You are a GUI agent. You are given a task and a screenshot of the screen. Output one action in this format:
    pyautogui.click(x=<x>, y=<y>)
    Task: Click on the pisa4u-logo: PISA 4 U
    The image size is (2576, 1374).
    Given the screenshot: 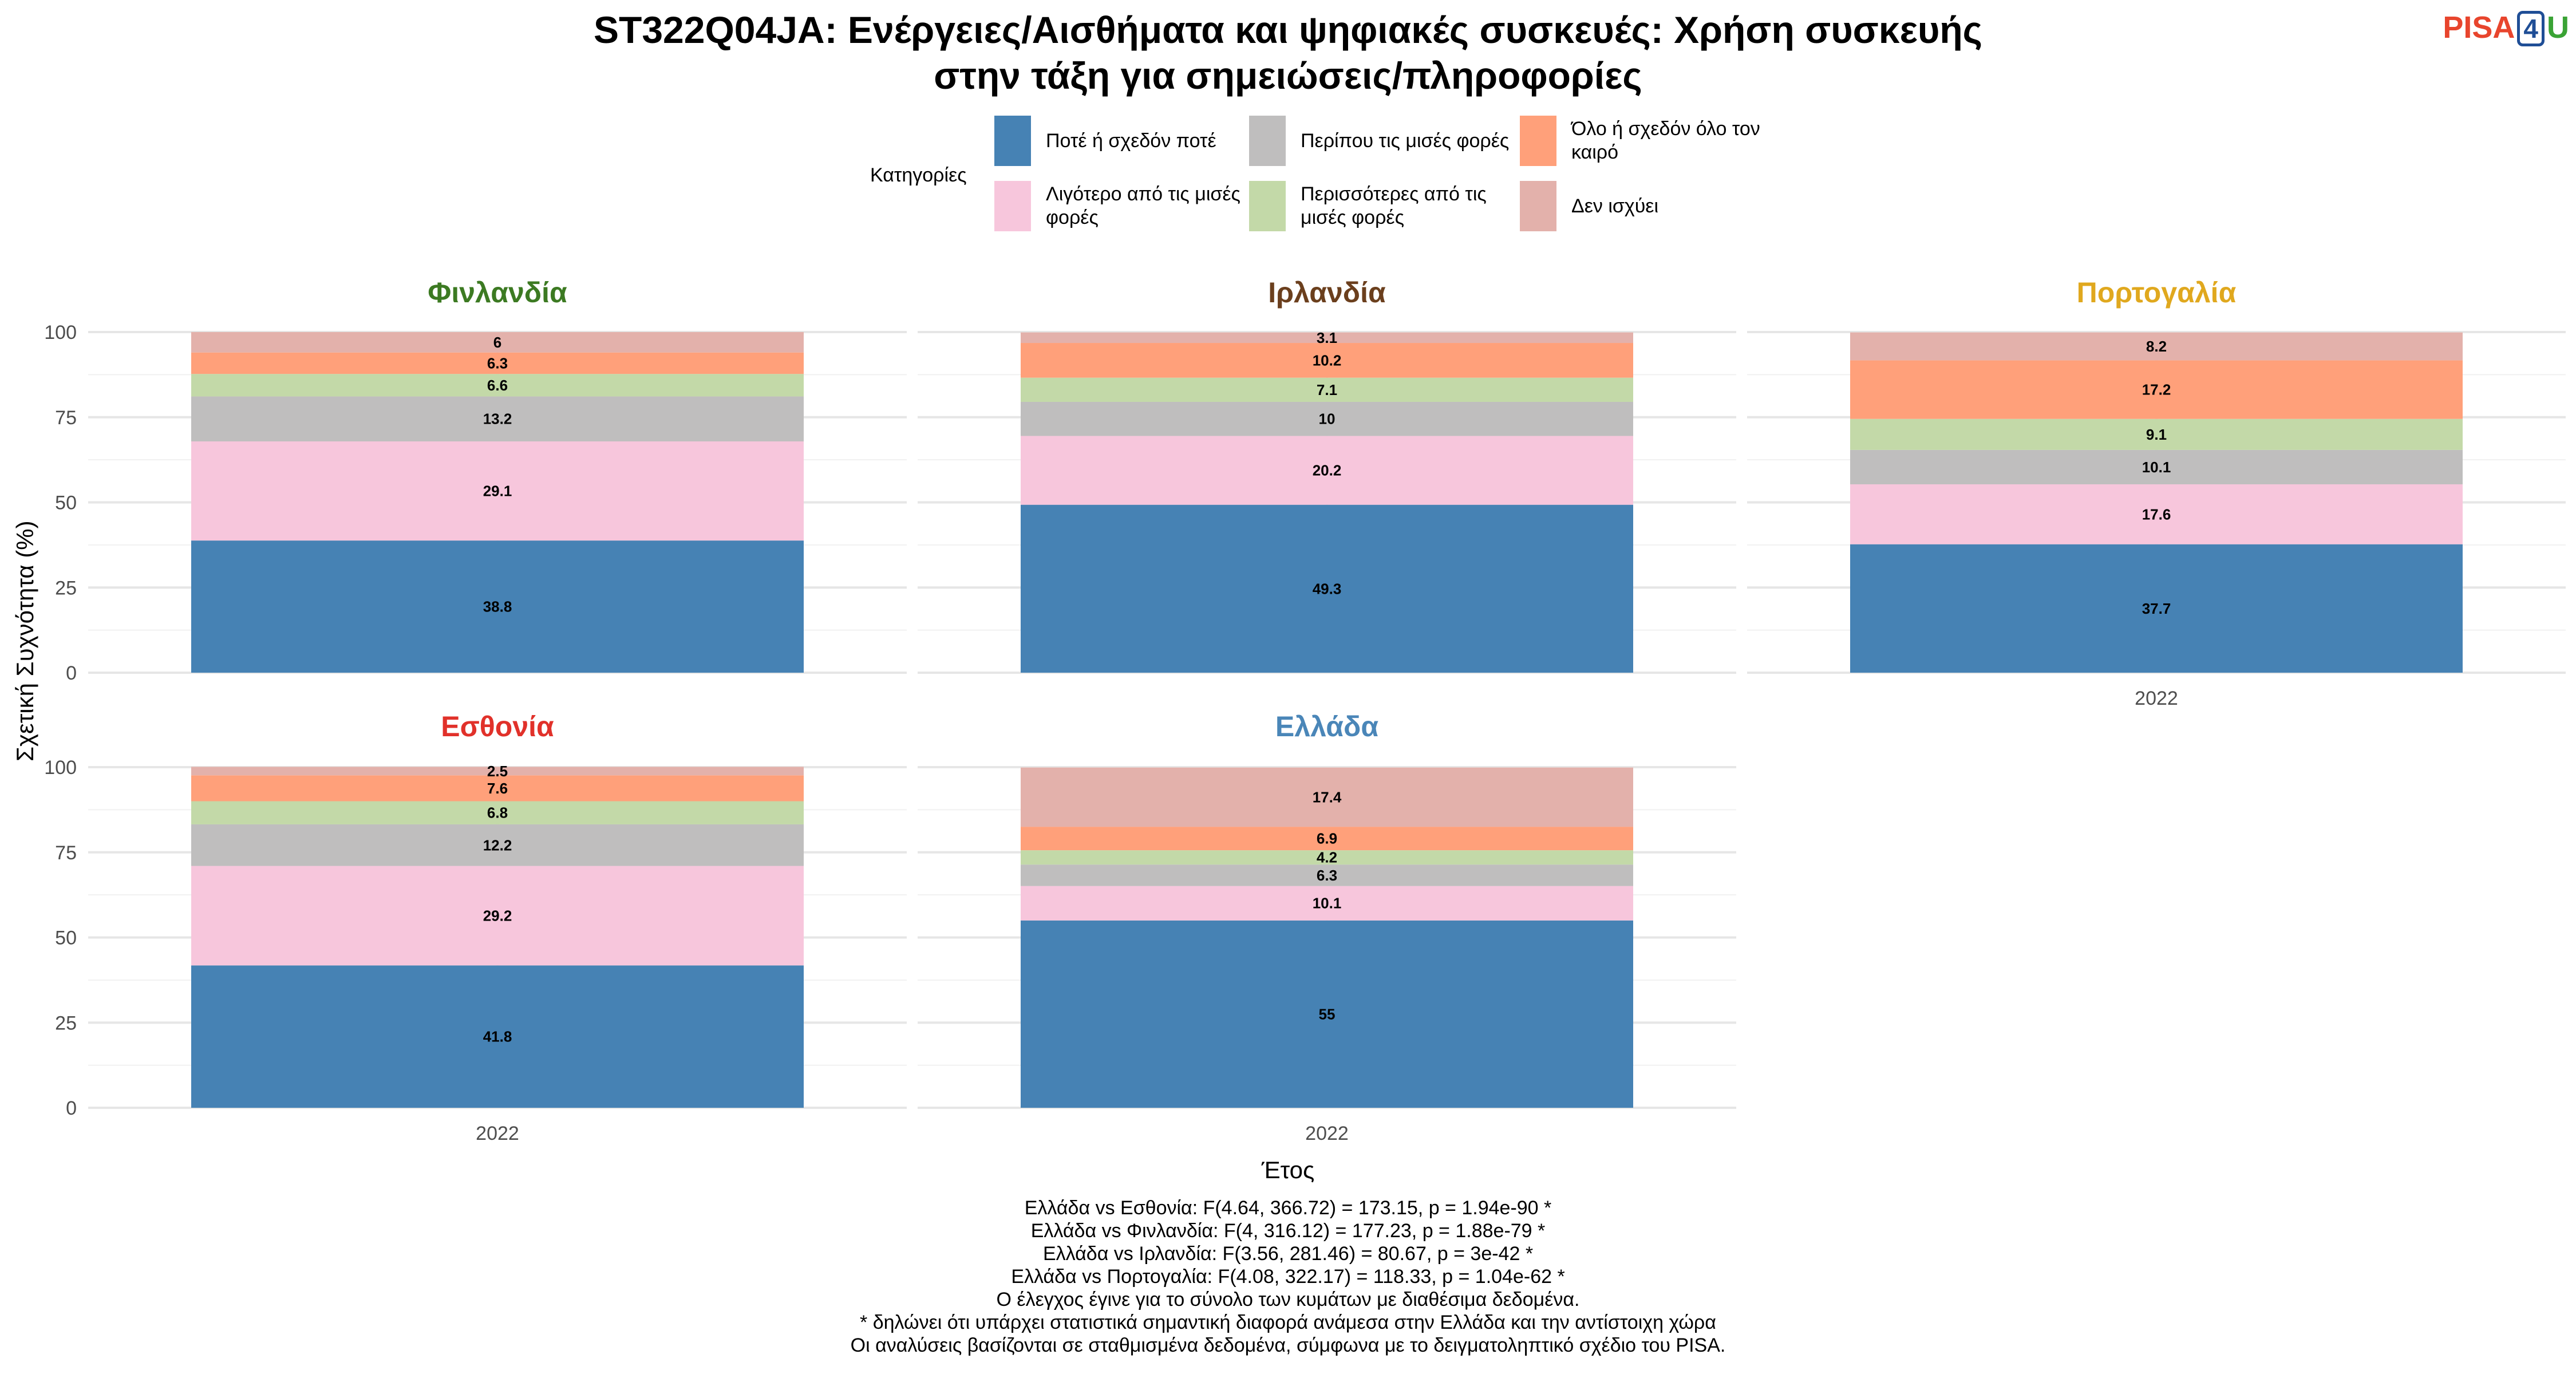 What is the action you would take?
    pyautogui.click(x=2506, y=28)
    